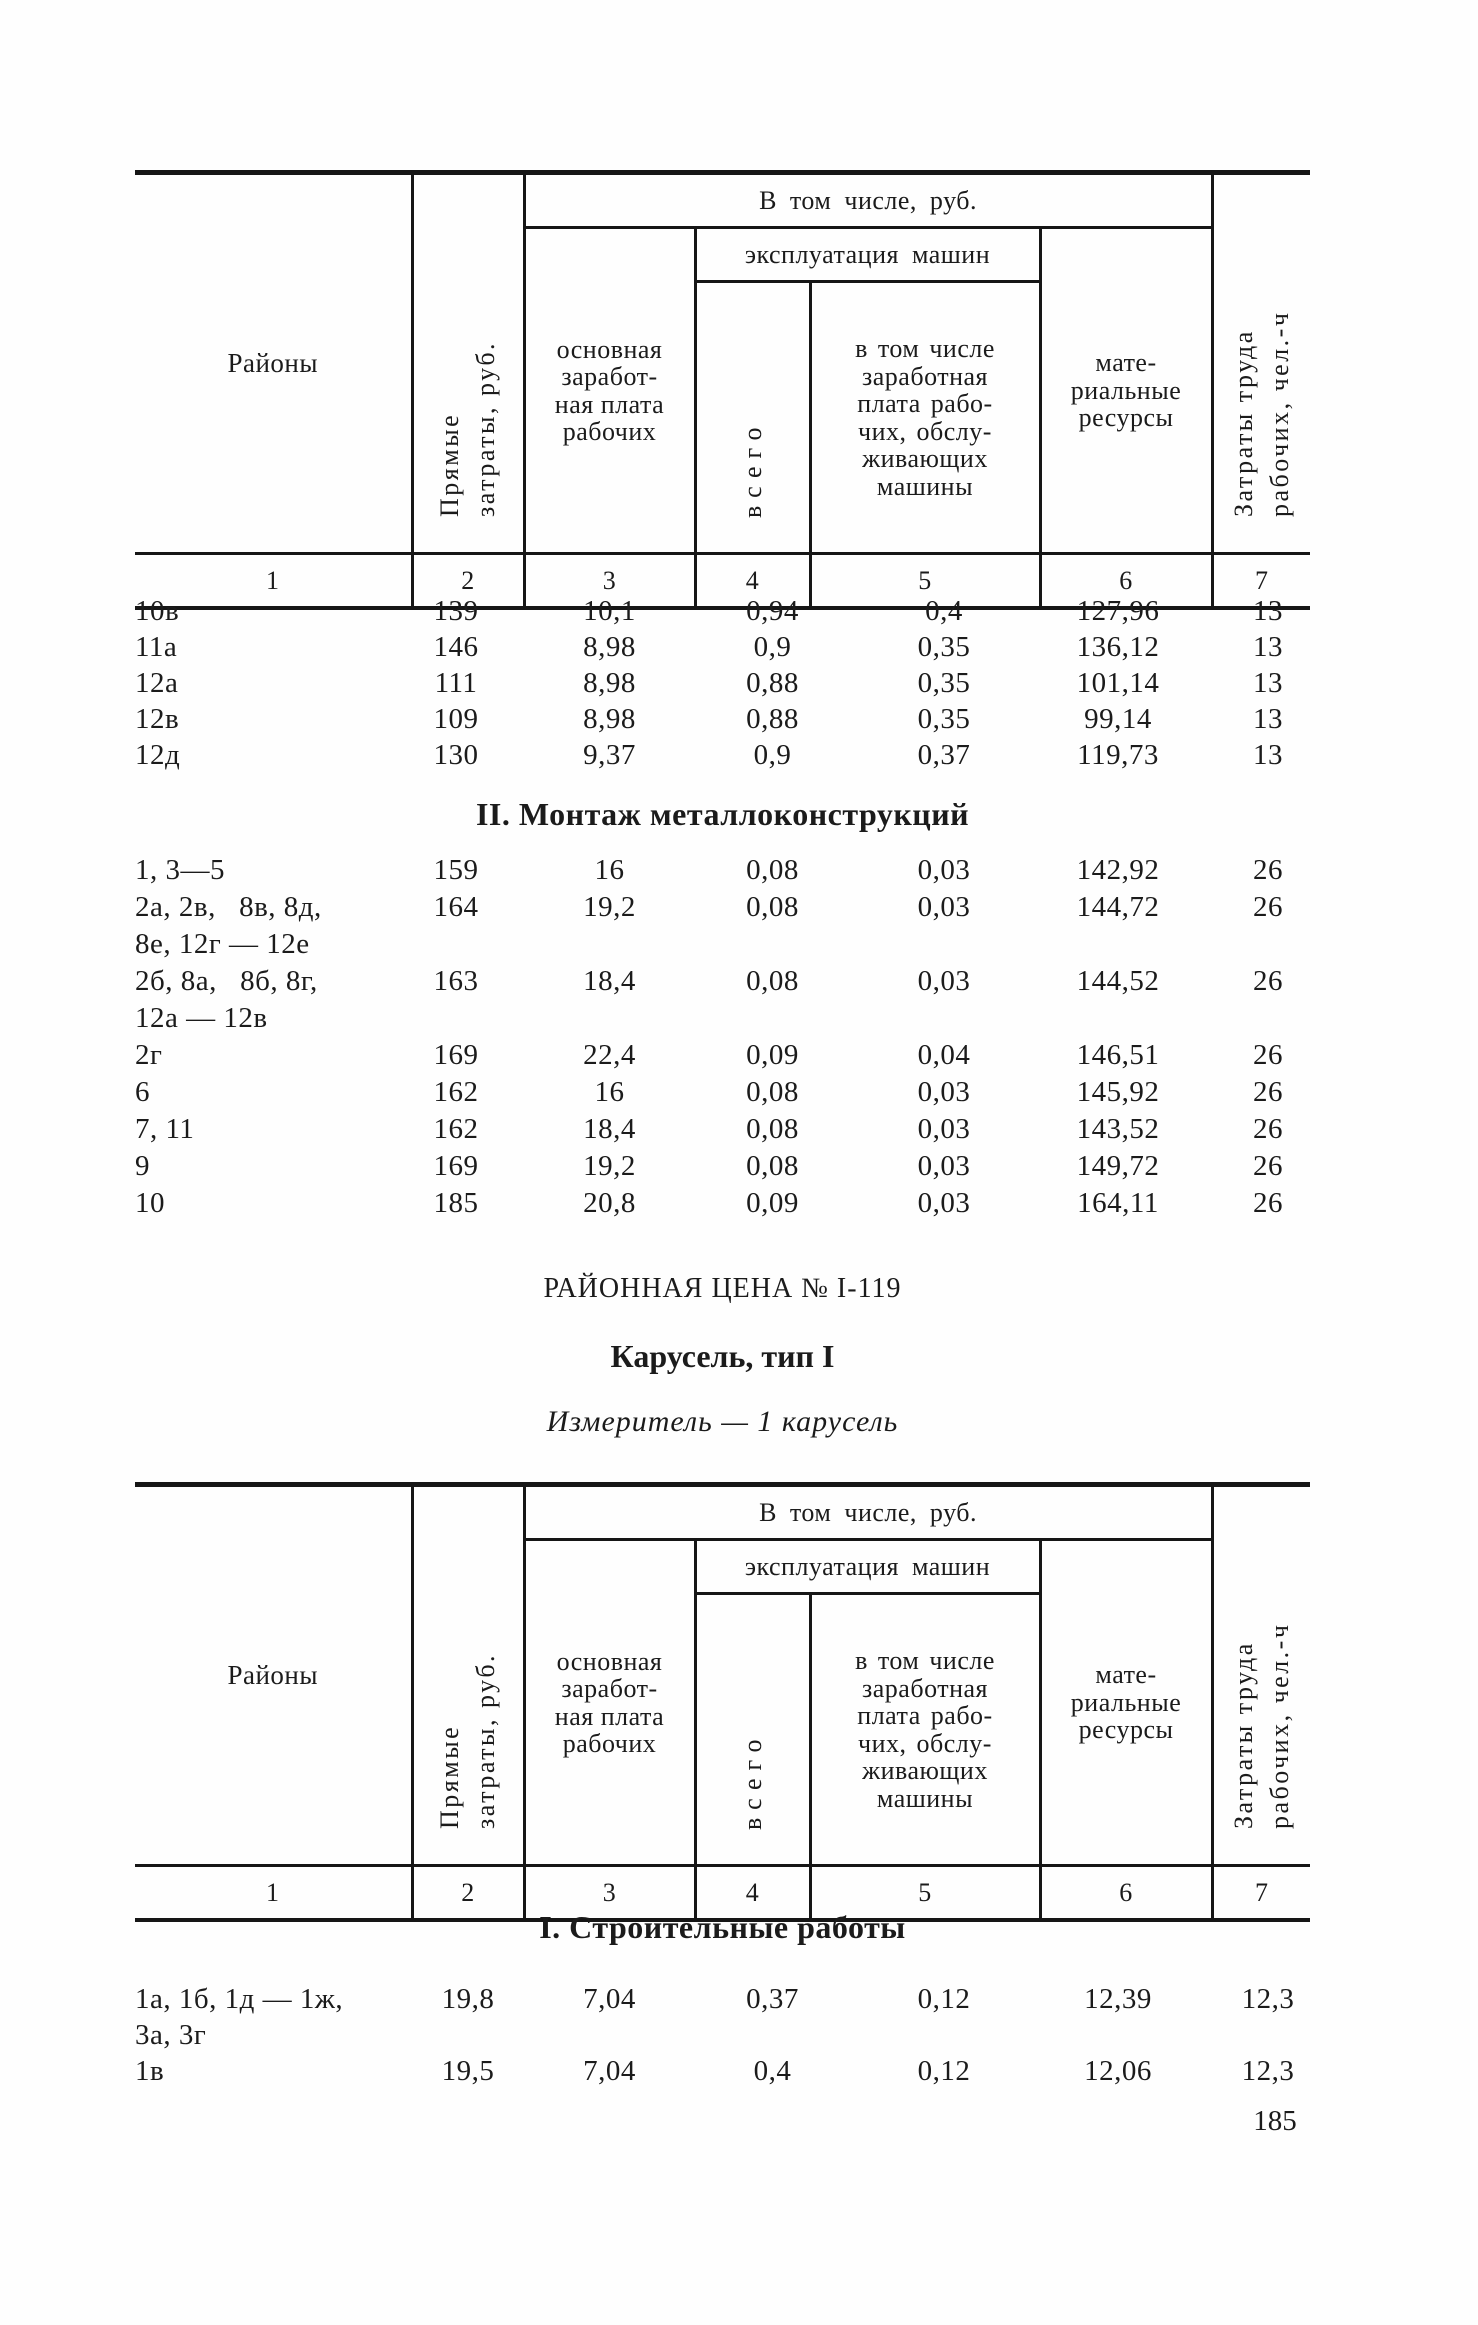 This screenshot has width=1478, height=2325. I want to click on section-heading-montazh: II. Монтаж металлоконструкций, so click(722, 814).